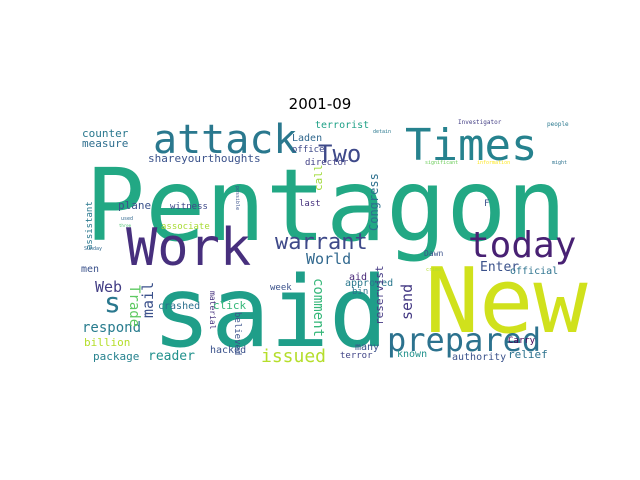 The width and height of the screenshot is (640, 480). What do you see at coordinates (433, 270) in the screenshot?
I see `word-crime: crime` at bounding box center [433, 270].